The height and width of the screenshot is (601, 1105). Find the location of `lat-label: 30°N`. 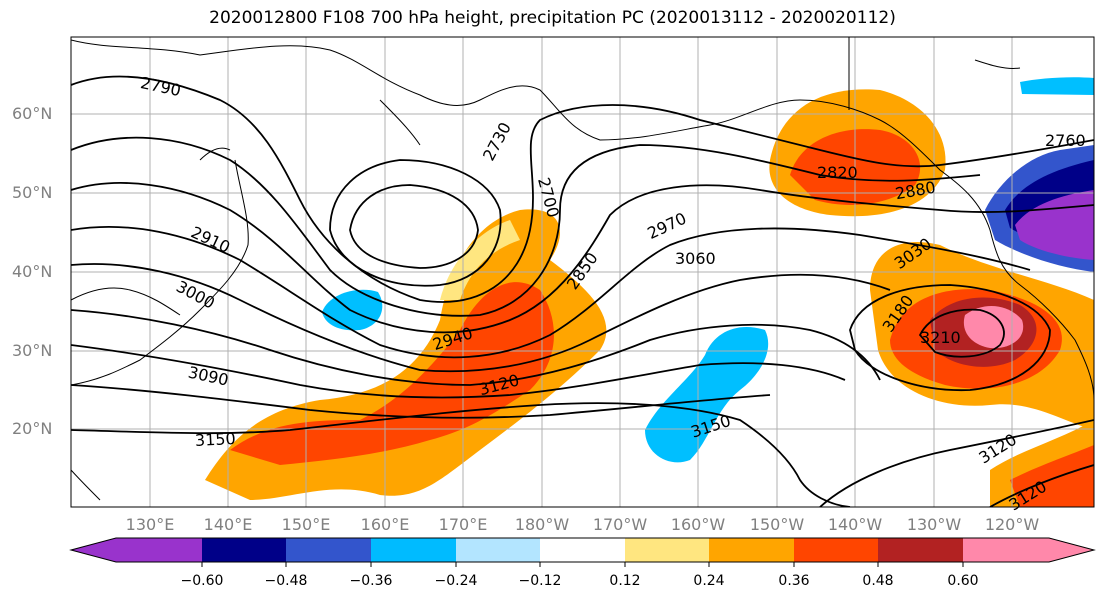

lat-label: 30°N is located at coordinates (32, 350).